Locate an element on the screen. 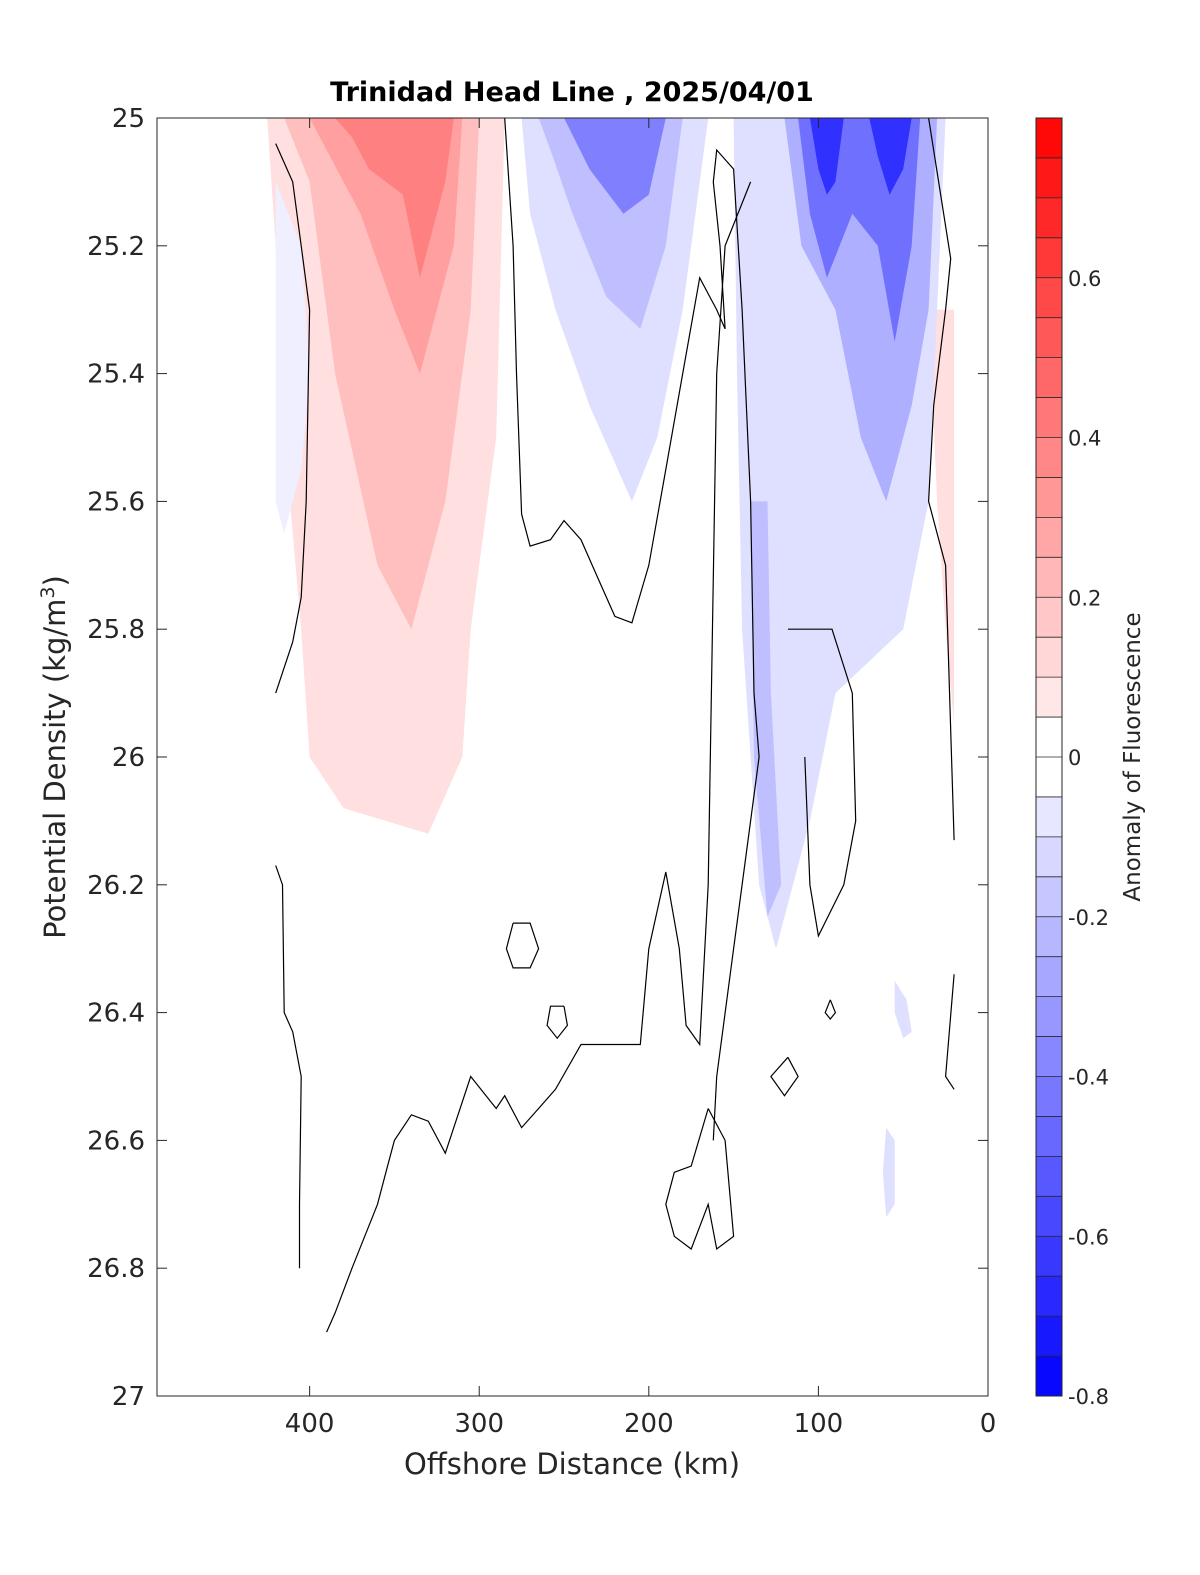  y-axis-label-superscript: 3 is located at coordinates (48, 592).